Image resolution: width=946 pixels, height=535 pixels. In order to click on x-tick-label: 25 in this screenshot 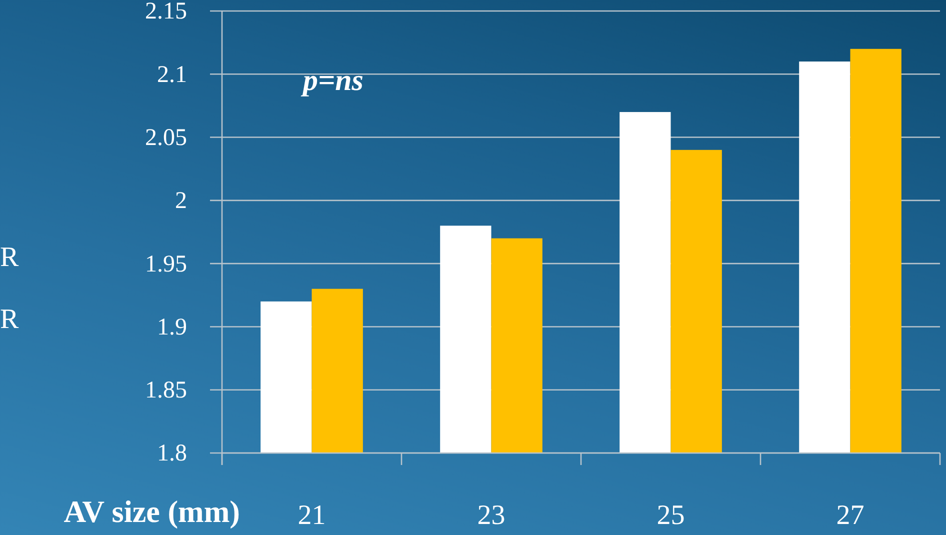, I will do `click(670, 515)`.